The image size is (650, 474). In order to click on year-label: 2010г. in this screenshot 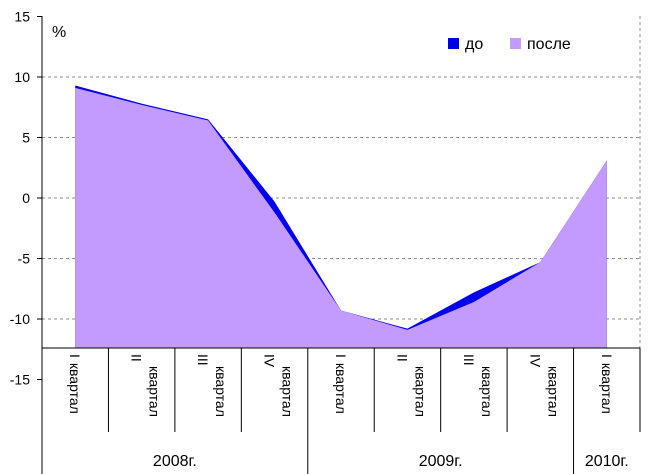, I will do `click(607, 461)`.